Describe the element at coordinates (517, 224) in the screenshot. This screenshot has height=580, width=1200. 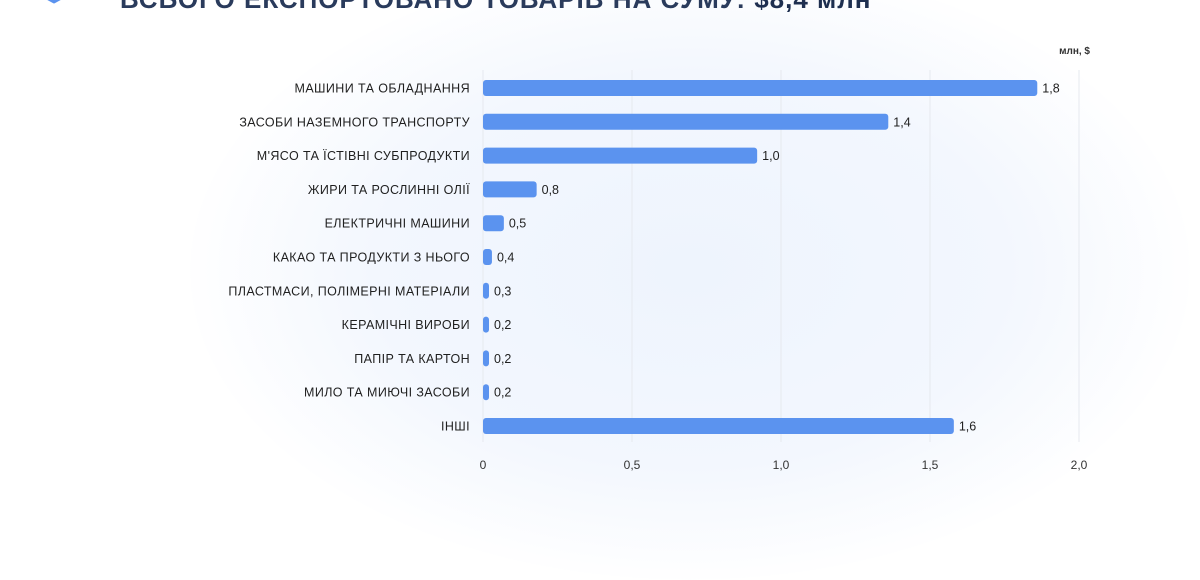
I see `value-label: 0,5` at that location.